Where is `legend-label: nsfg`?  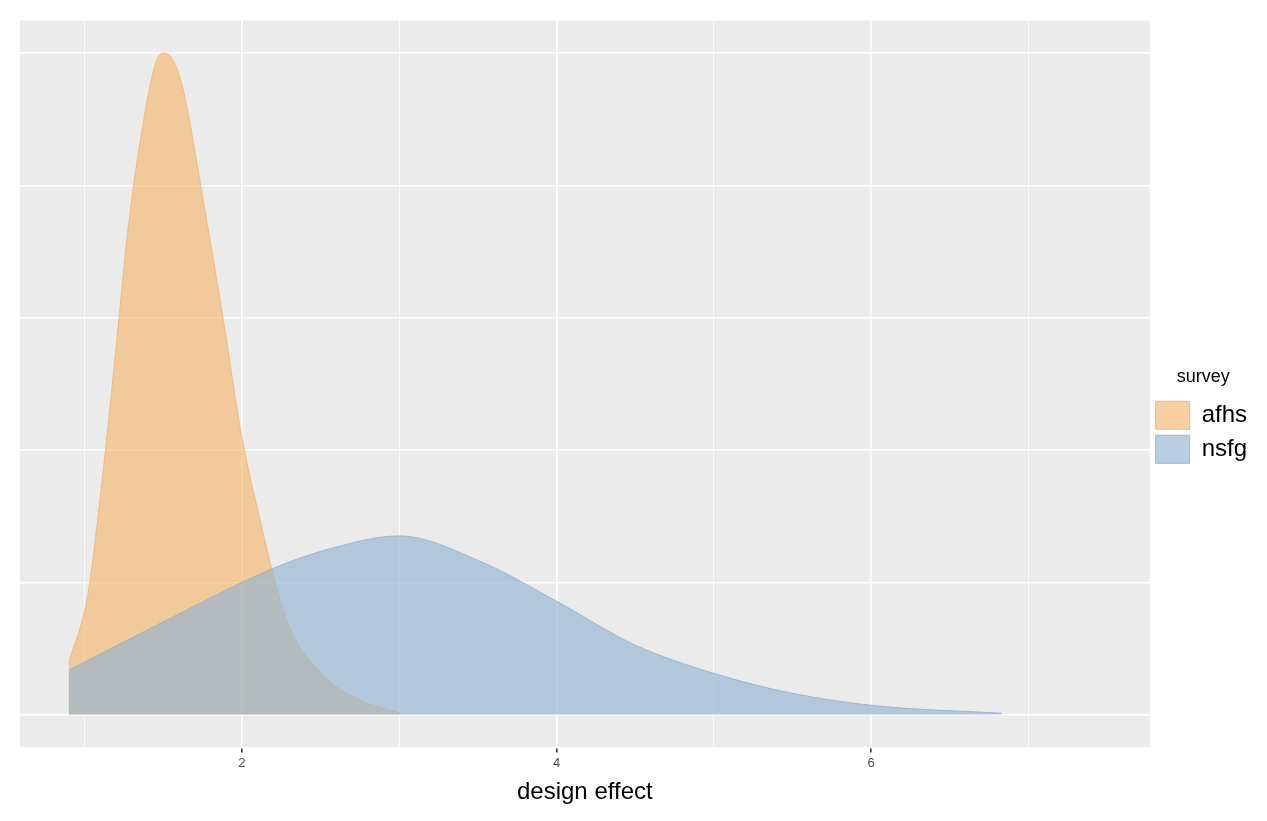 legend-label: nsfg is located at coordinates (1224, 447).